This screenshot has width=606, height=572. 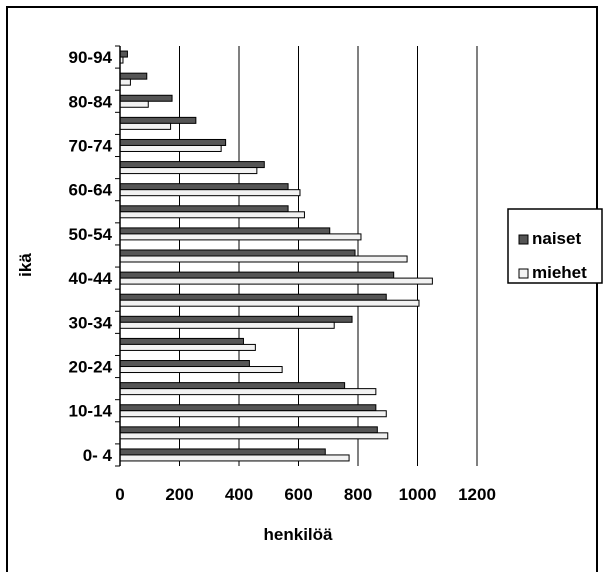 I want to click on x-tick-label: 200, so click(x=179, y=494).